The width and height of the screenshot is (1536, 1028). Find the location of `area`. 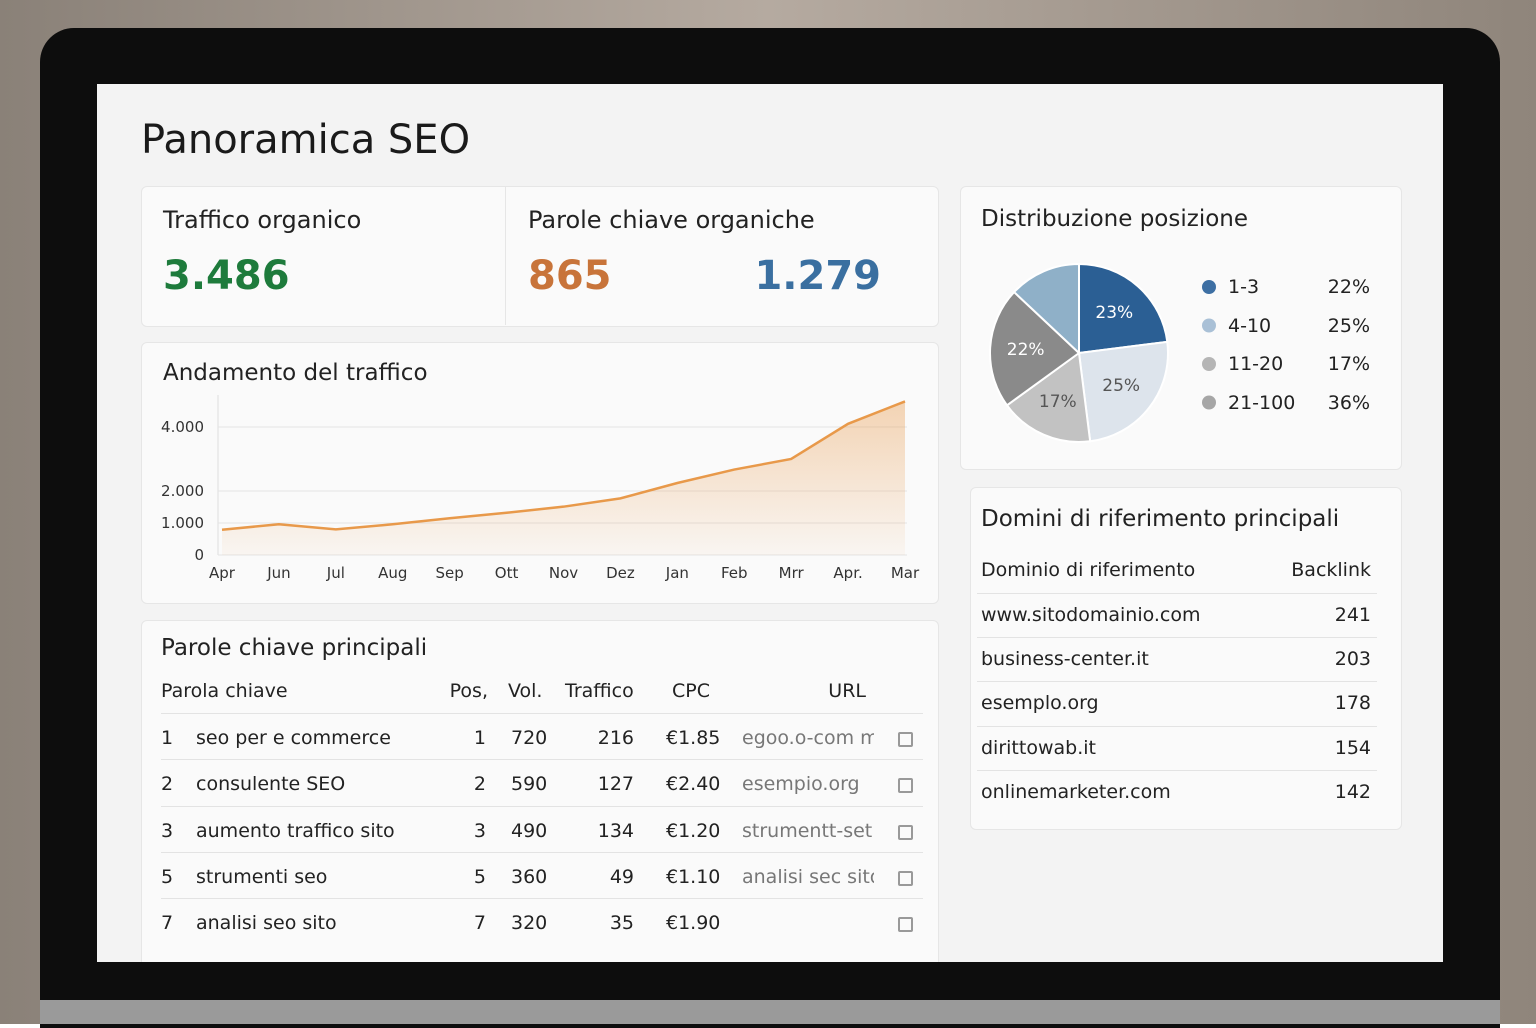

area is located at coordinates (563, 478).